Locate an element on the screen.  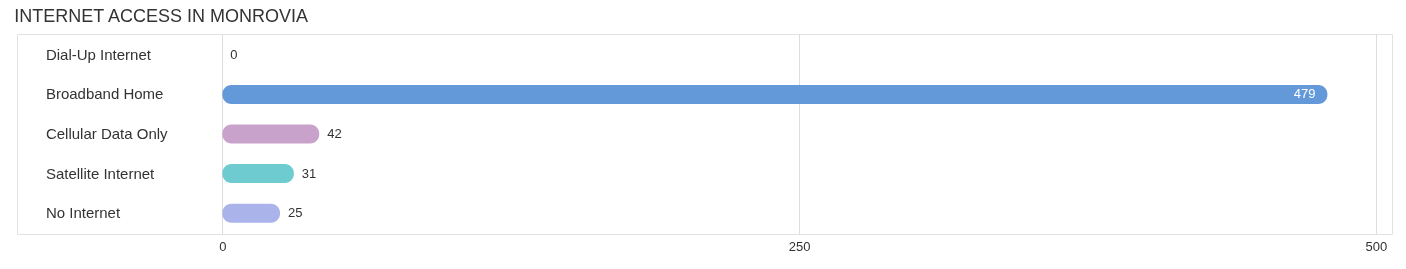
data-label: 0 is located at coordinates (234, 54).